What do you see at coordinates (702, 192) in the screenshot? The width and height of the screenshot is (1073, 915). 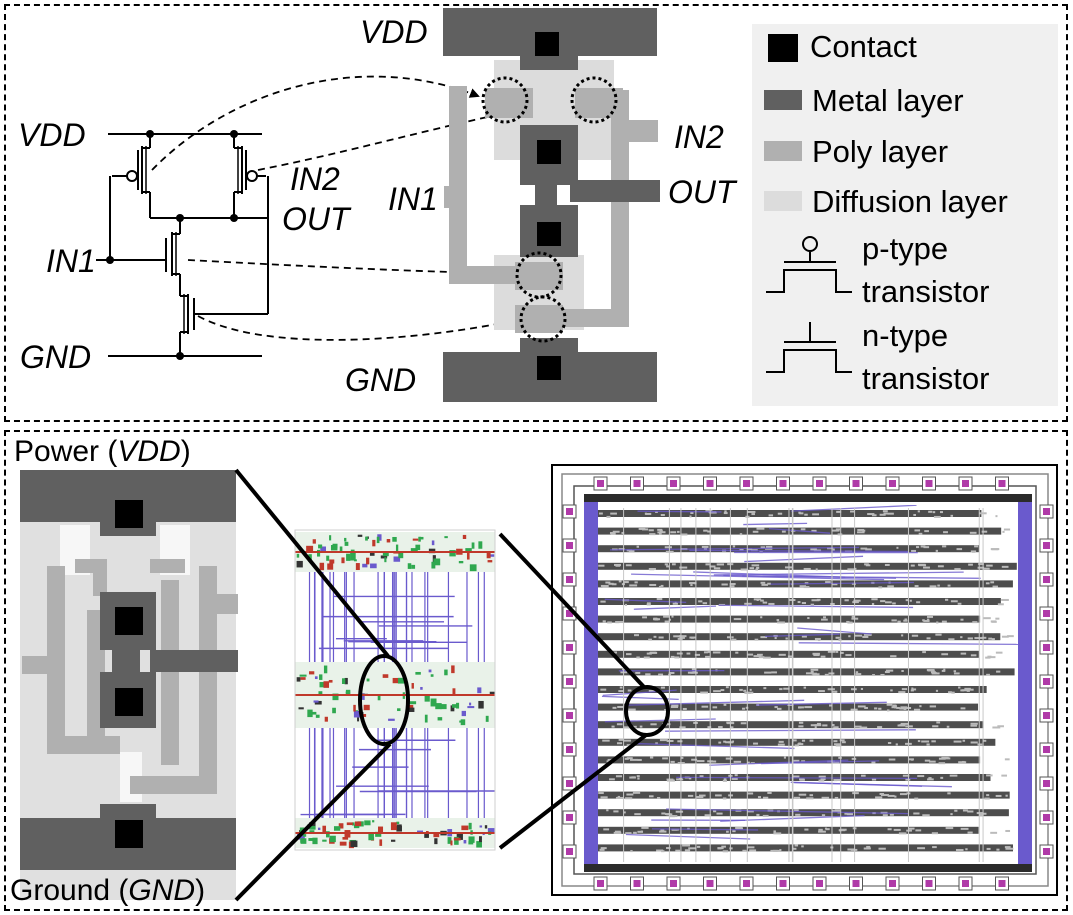 I see `layout-out-label: OUT` at bounding box center [702, 192].